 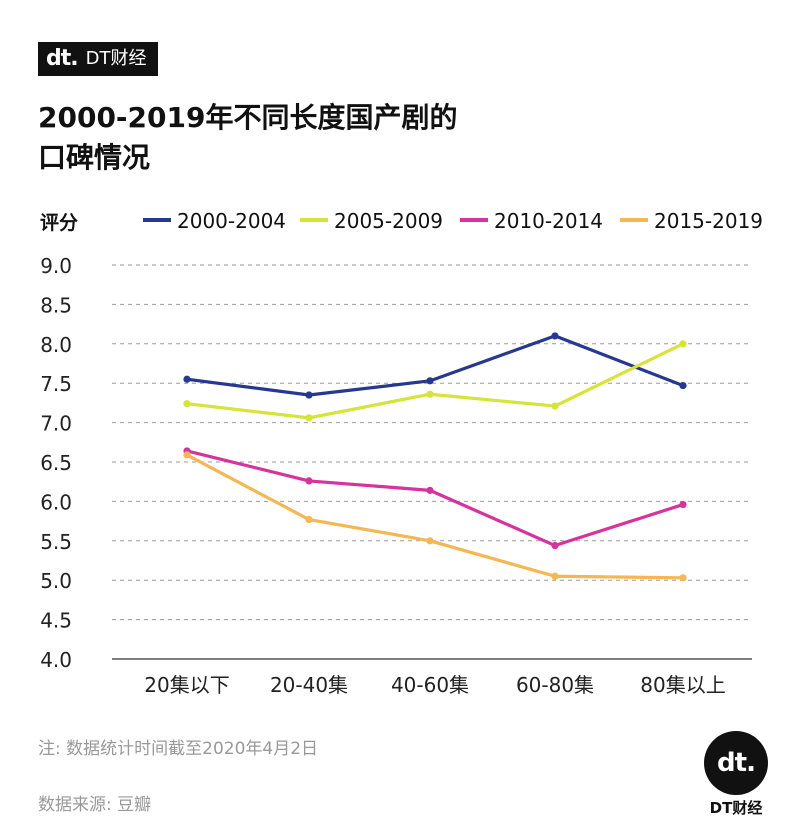 What do you see at coordinates (62, 58) in the screenshot?
I see `brand-logo-icon: dt.` at bounding box center [62, 58].